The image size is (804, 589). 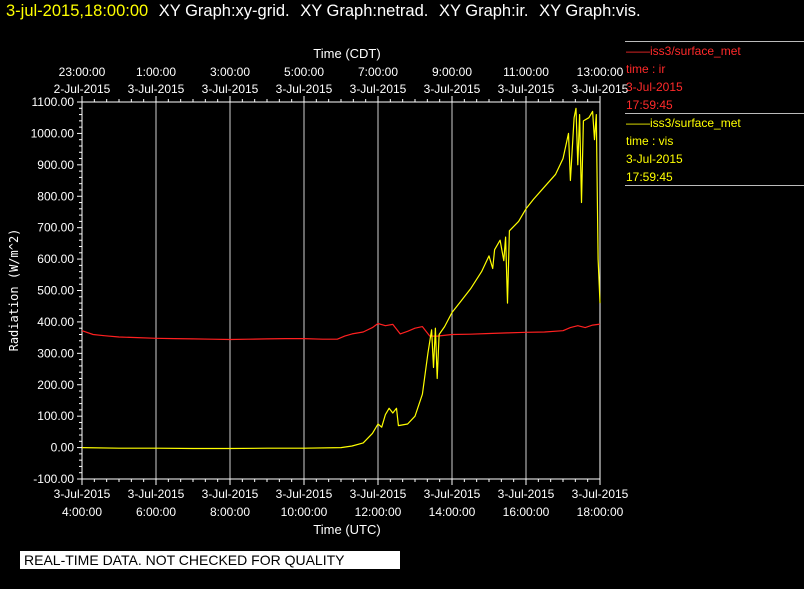 What do you see at coordinates (650, 141) in the screenshot?
I see `legend-vis-field: time : vis` at bounding box center [650, 141].